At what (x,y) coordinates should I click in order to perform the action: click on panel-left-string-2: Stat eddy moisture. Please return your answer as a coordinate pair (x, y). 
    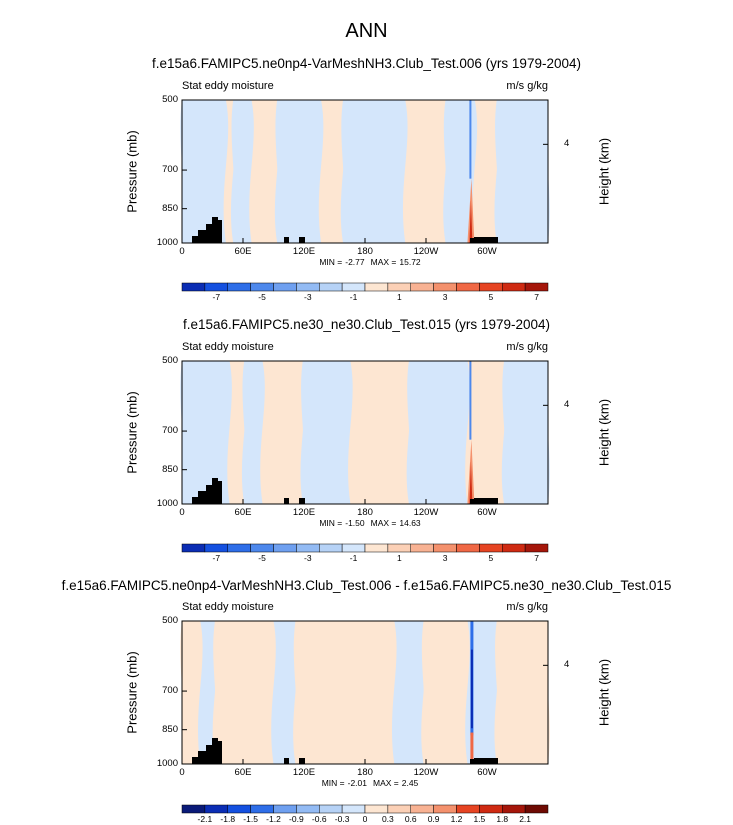
    Looking at the image, I should click on (228, 347).